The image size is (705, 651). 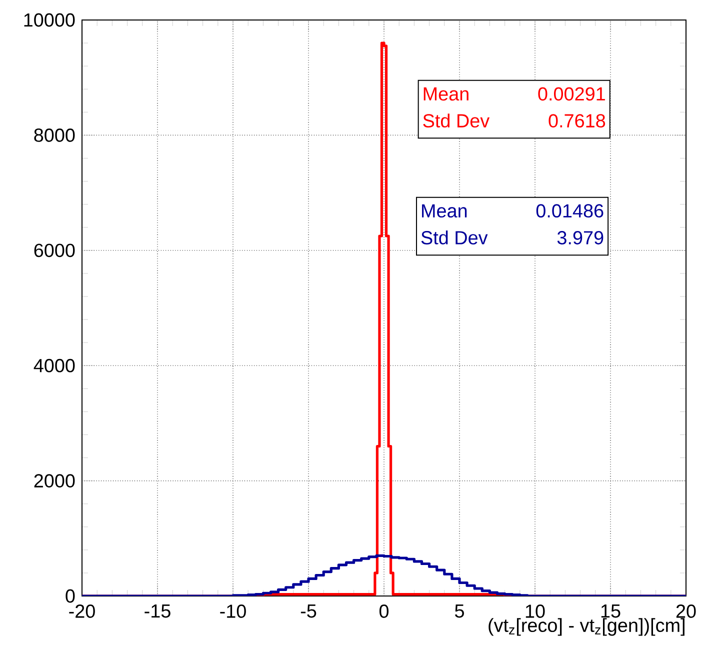 What do you see at coordinates (308, 611) in the screenshot?
I see `x-tick-label: -5` at bounding box center [308, 611].